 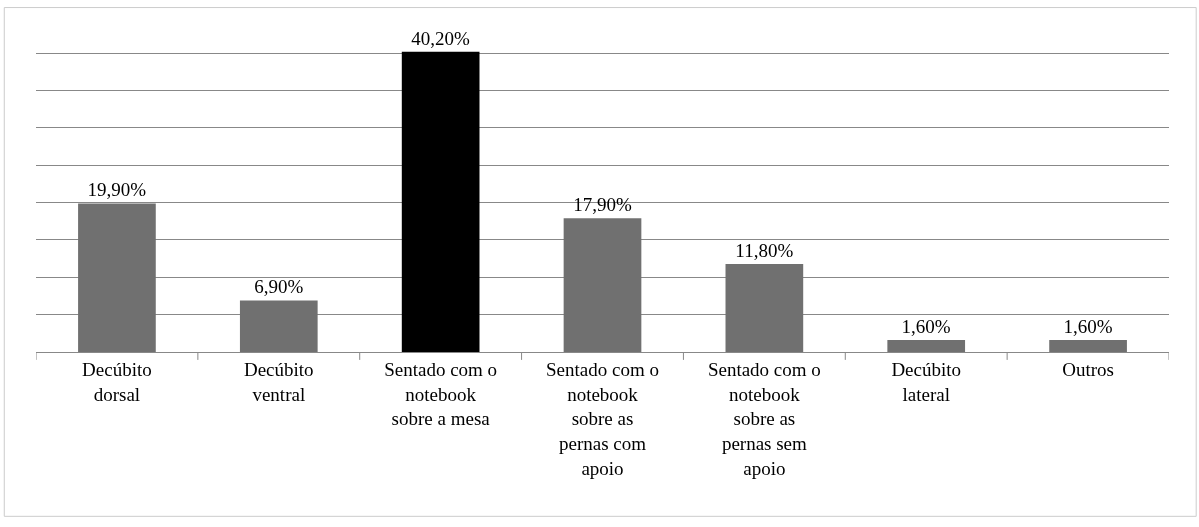 I want to click on data-label: 11,80%, so click(x=764, y=250).